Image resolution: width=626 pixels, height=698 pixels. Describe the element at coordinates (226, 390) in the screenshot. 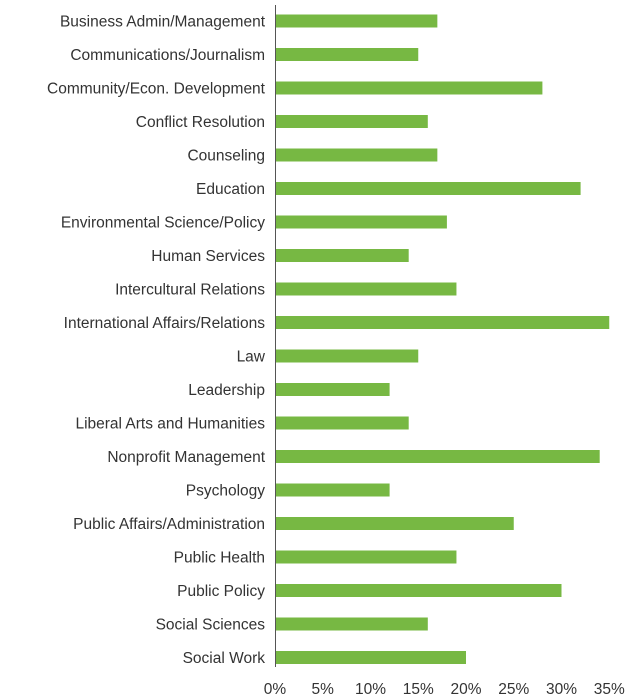

I see `category-label: Leadership` at that location.